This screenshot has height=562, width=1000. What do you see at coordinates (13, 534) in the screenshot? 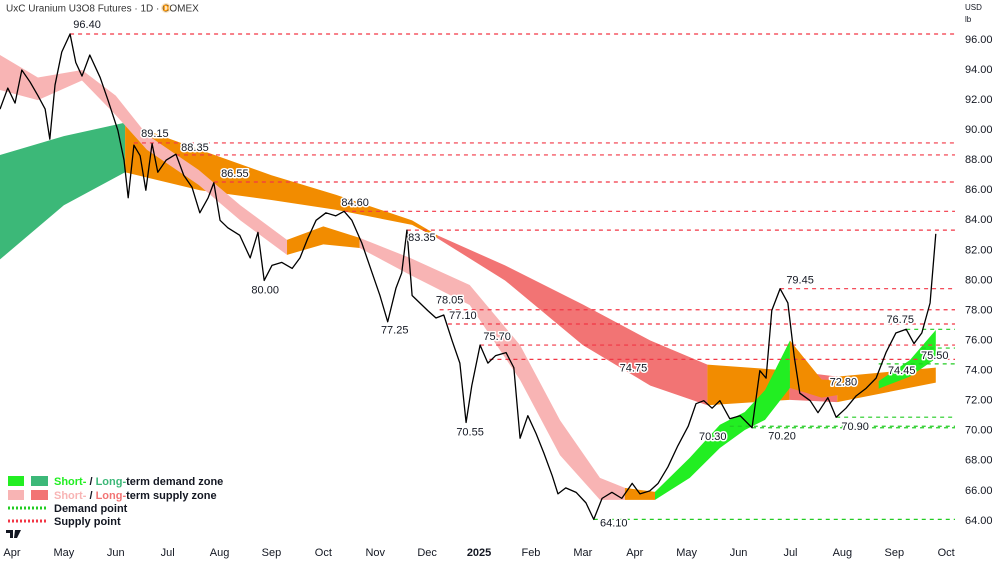
I see `logo` at bounding box center [13, 534].